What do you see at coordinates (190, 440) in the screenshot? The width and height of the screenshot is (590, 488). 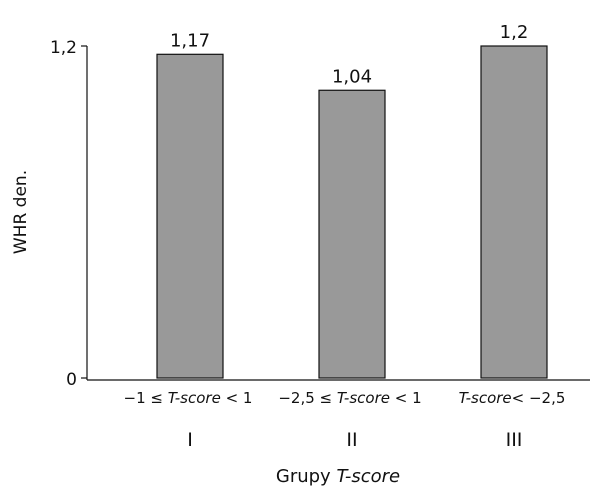 I see `group-label: I` at bounding box center [190, 440].